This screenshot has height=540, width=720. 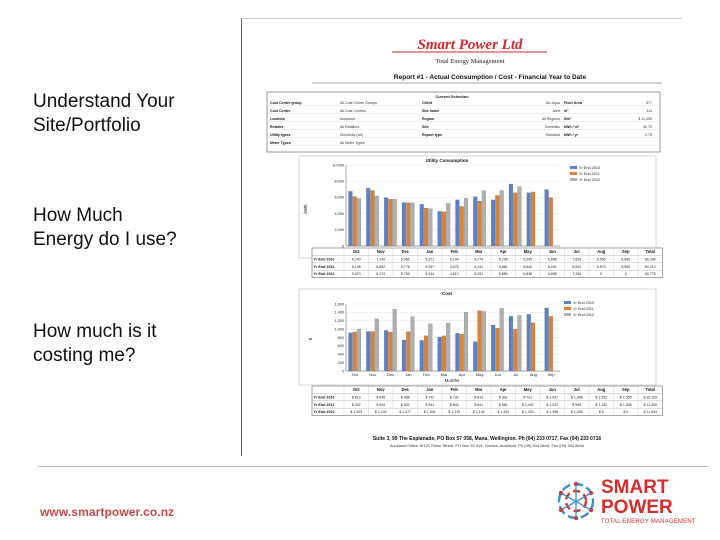 What do you see at coordinates (601, 251) in the screenshot?
I see `table-header-cell: Aug` at bounding box center [601, 251].